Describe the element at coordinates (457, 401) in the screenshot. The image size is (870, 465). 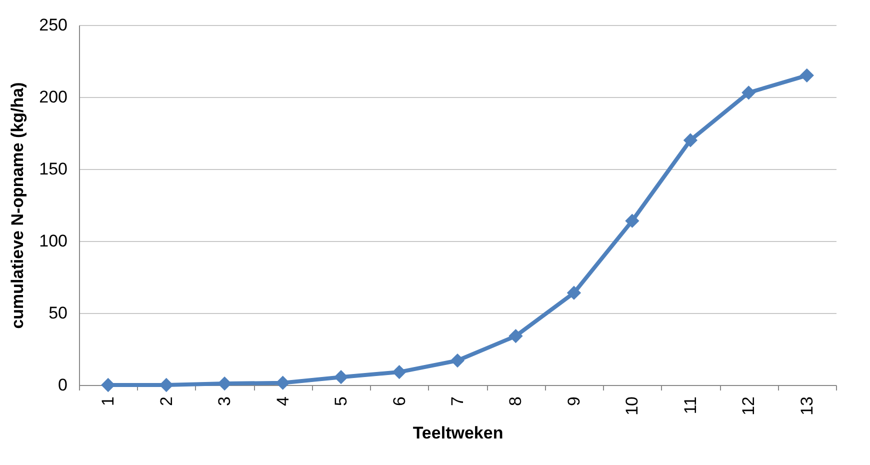
I see `x-tick-label: 7` at that location.